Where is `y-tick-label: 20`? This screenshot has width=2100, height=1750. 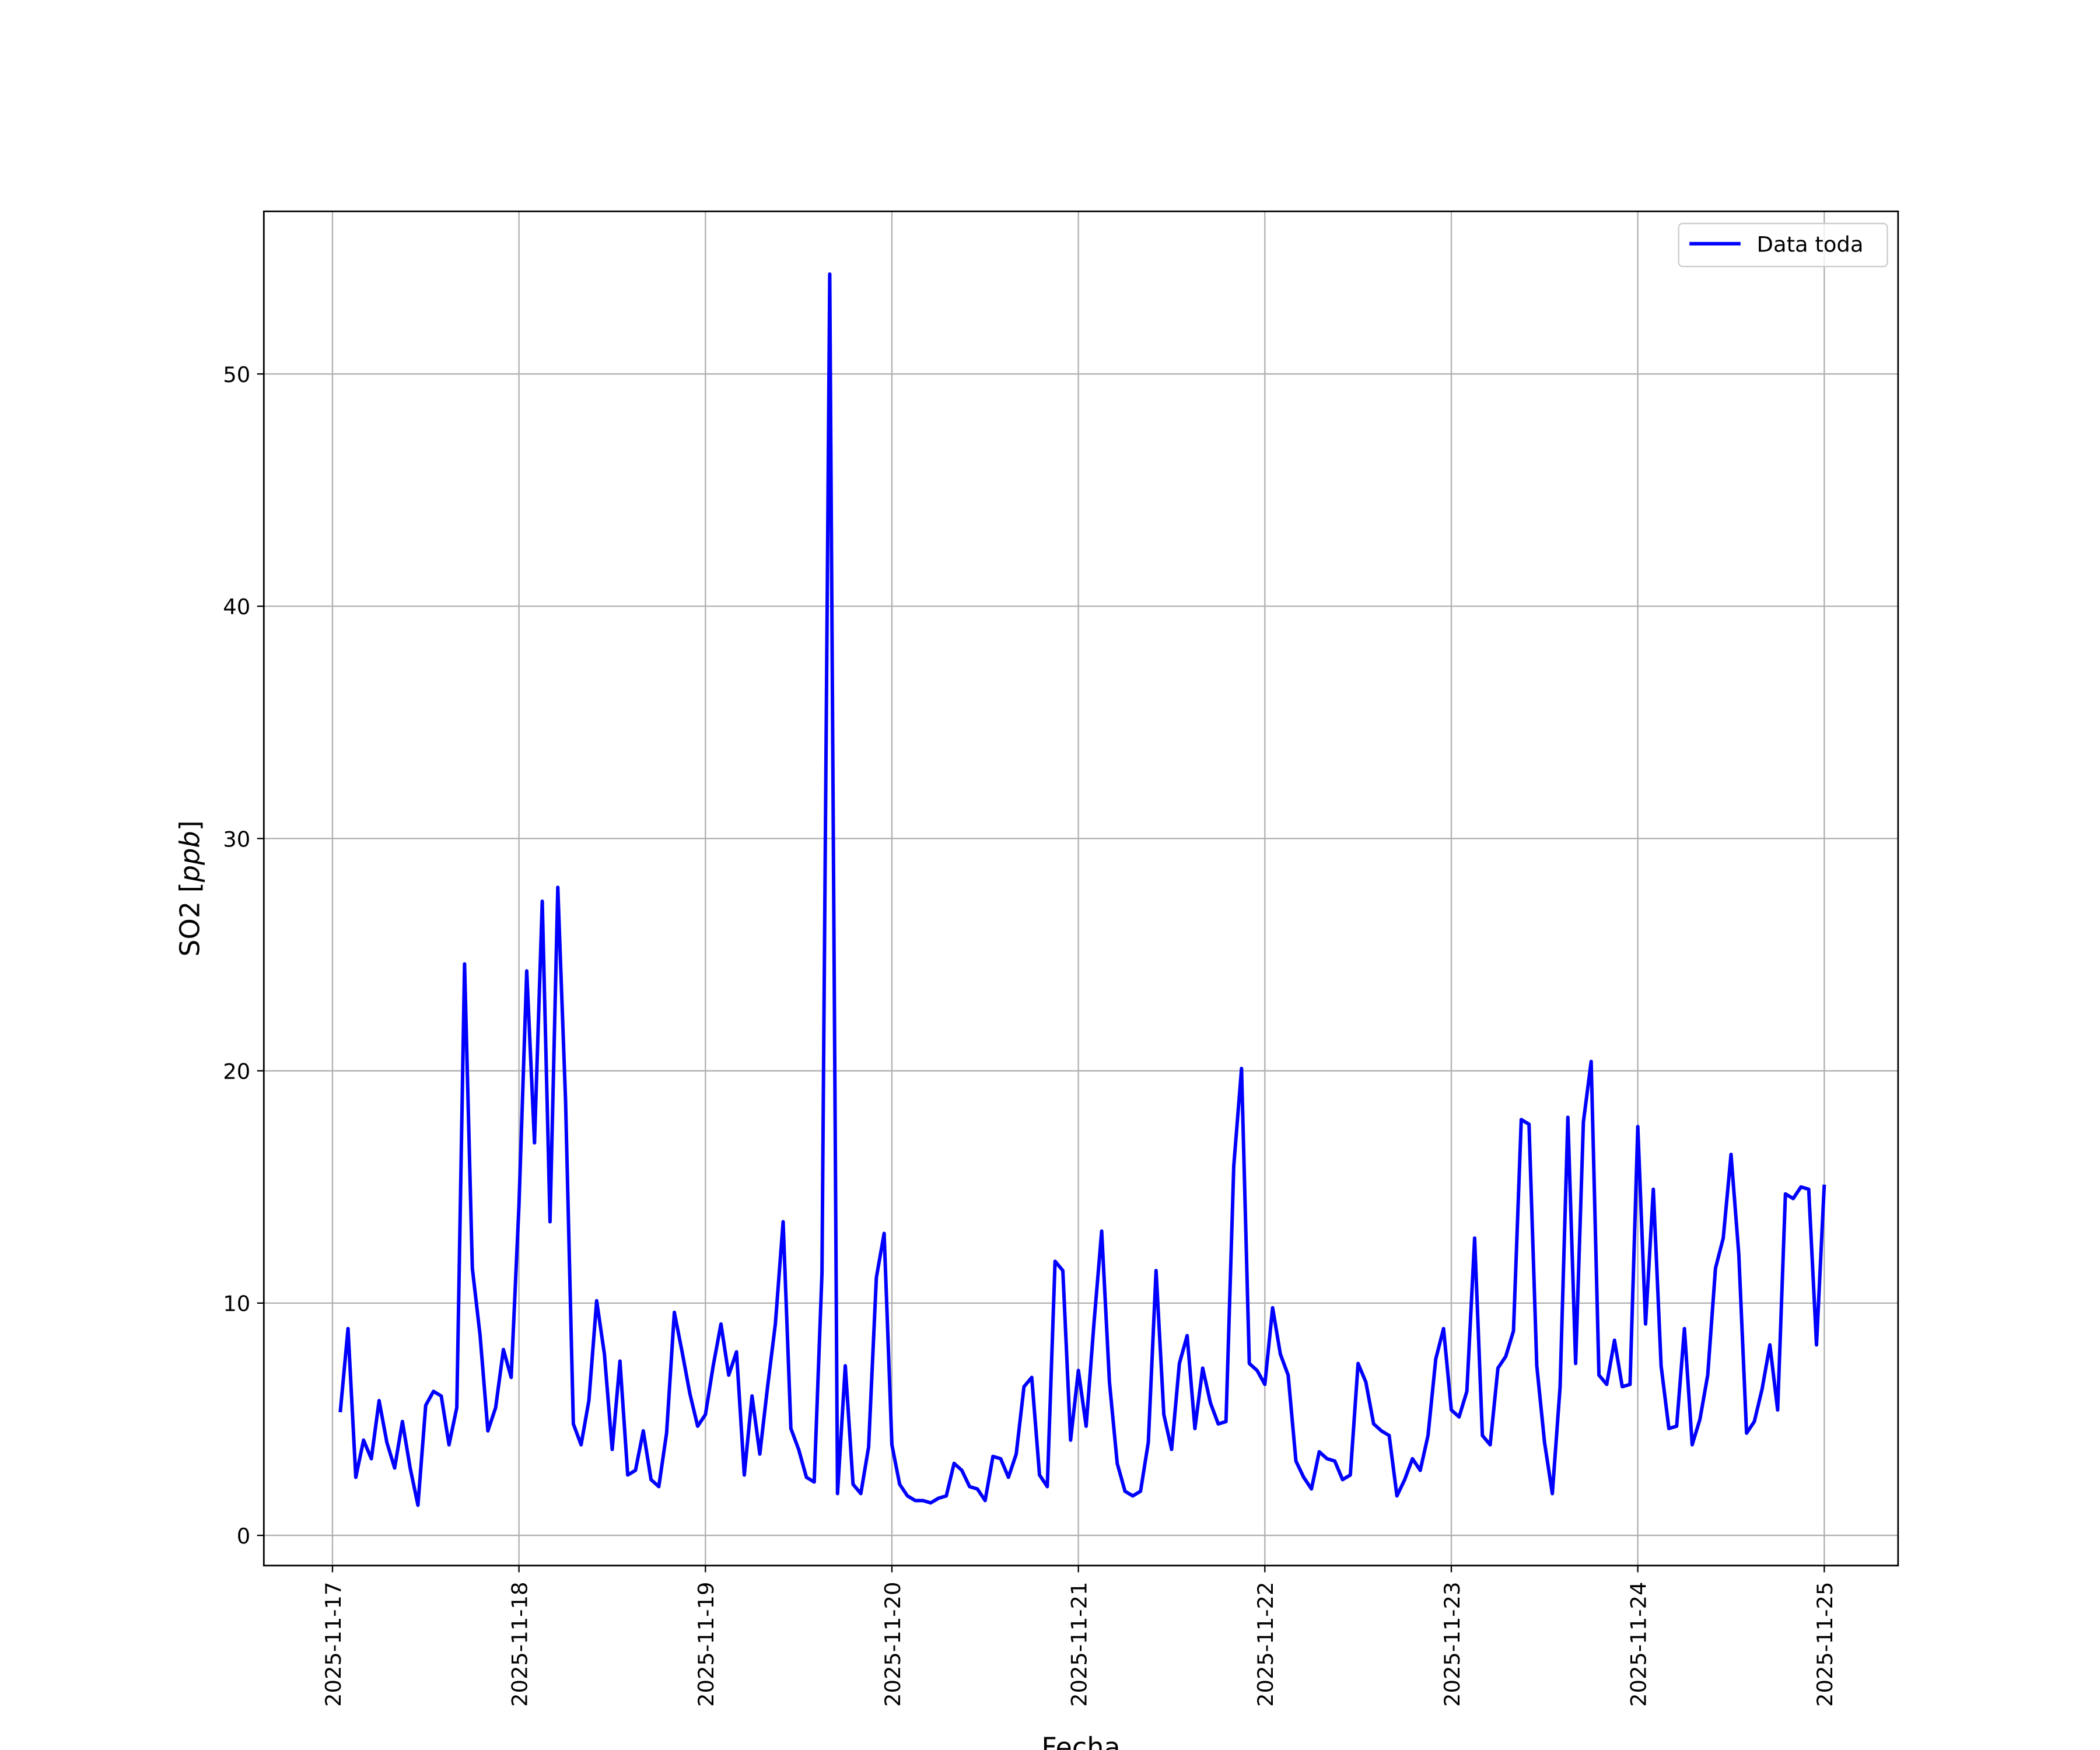 y-tick-label: 20 is located at coordinates (236, 1071).